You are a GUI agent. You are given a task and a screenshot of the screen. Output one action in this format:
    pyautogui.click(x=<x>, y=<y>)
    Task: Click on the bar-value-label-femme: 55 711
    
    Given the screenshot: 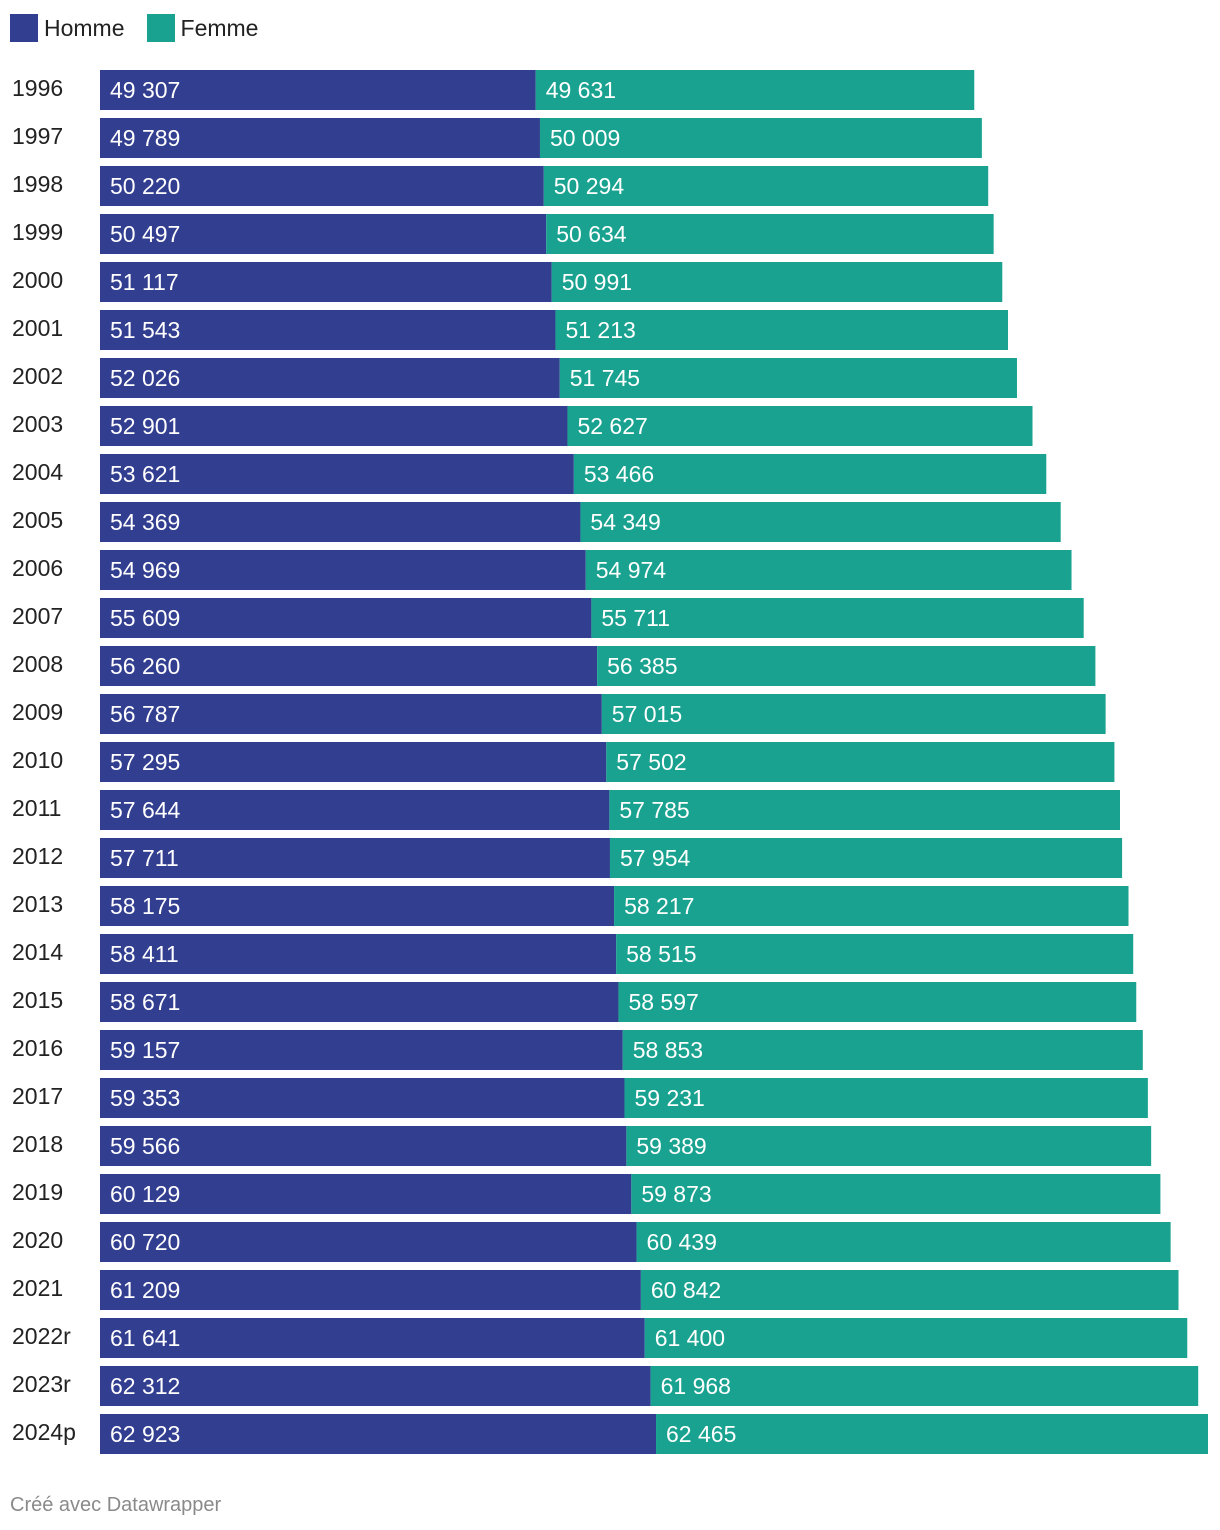 What is the action you would take?
    pyautogui.click(x=635, y=618)
    